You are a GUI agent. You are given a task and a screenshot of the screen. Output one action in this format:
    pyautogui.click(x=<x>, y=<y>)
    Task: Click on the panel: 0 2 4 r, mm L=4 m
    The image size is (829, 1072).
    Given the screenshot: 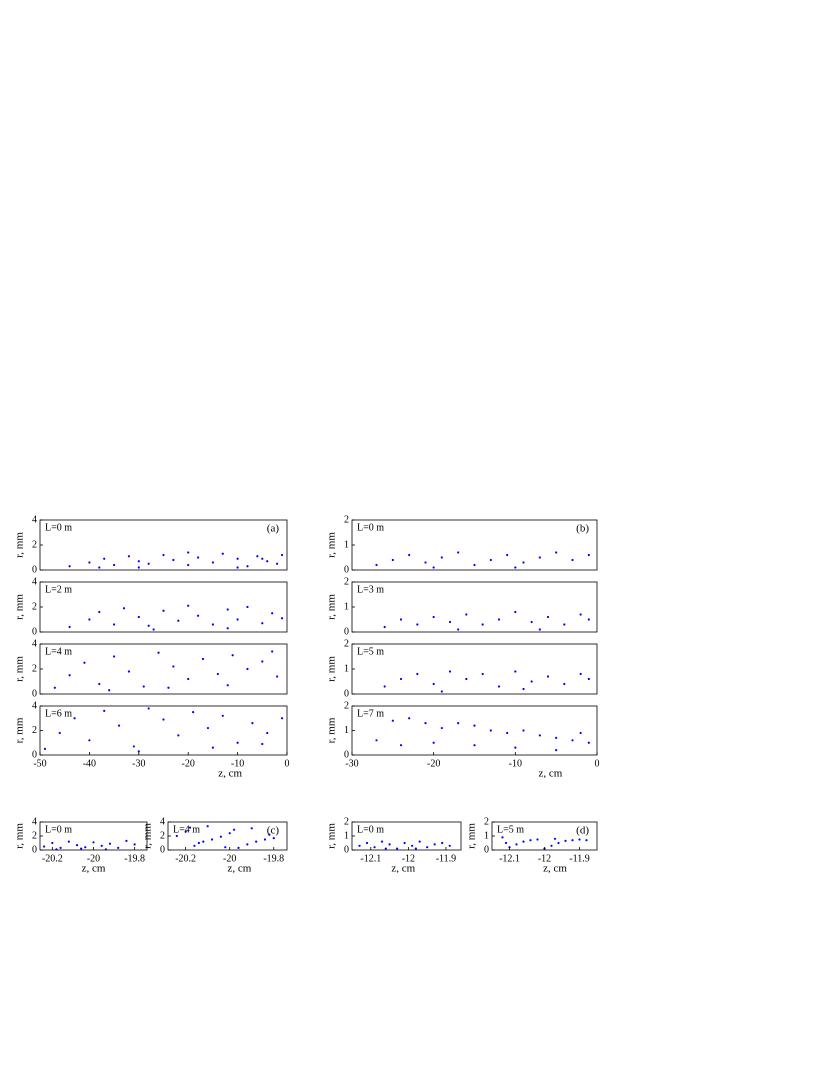 What is the action you would take?
    pyautogui.click(x=151, y=668)
    